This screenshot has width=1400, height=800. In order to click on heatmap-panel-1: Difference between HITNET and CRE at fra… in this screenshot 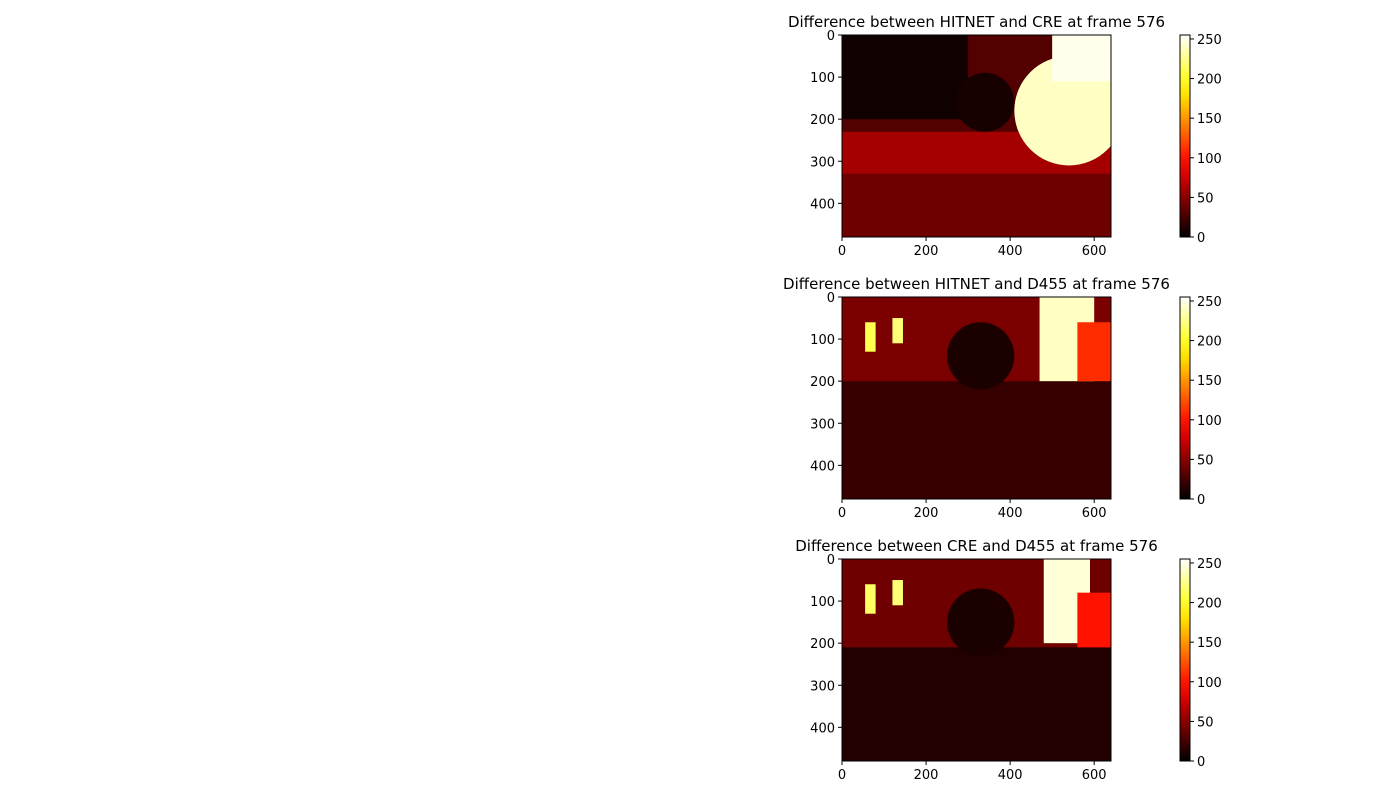, I will do `click(1005, 136)`.